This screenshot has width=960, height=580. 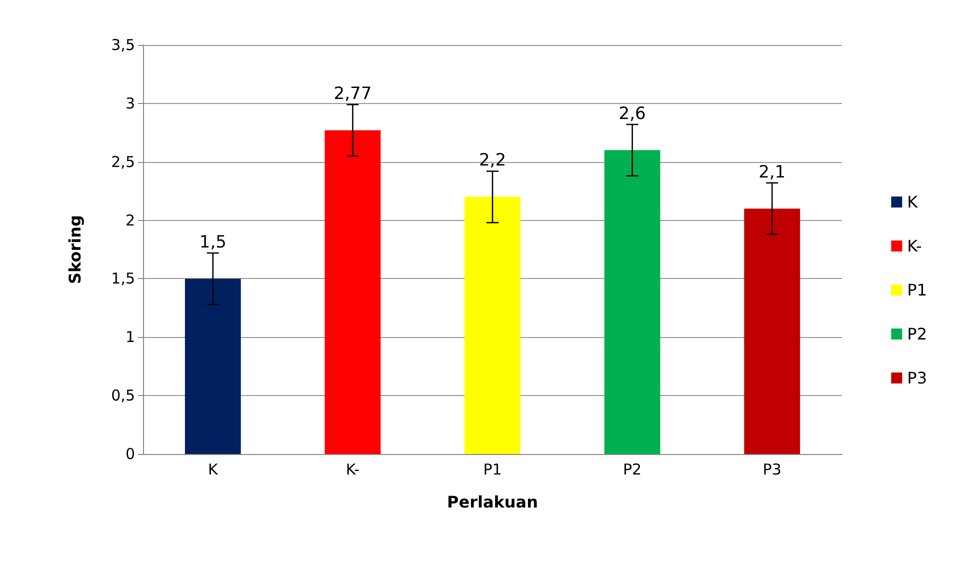 I want to click on x-axis-title: Perlakuan, so click(x=492, y=502).